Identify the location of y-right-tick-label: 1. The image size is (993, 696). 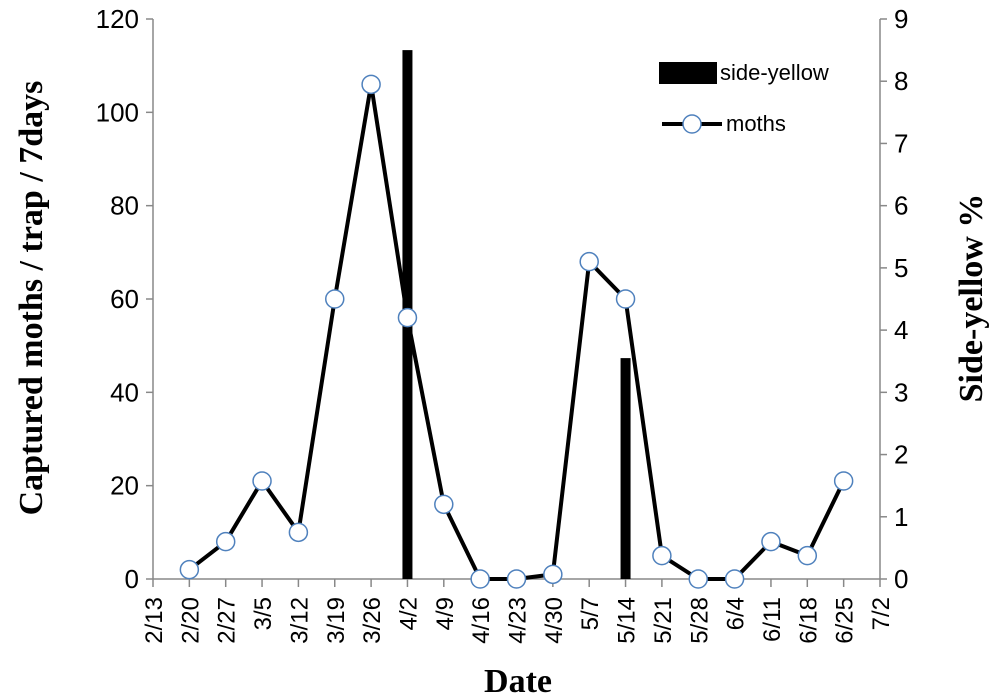
(901, 517).